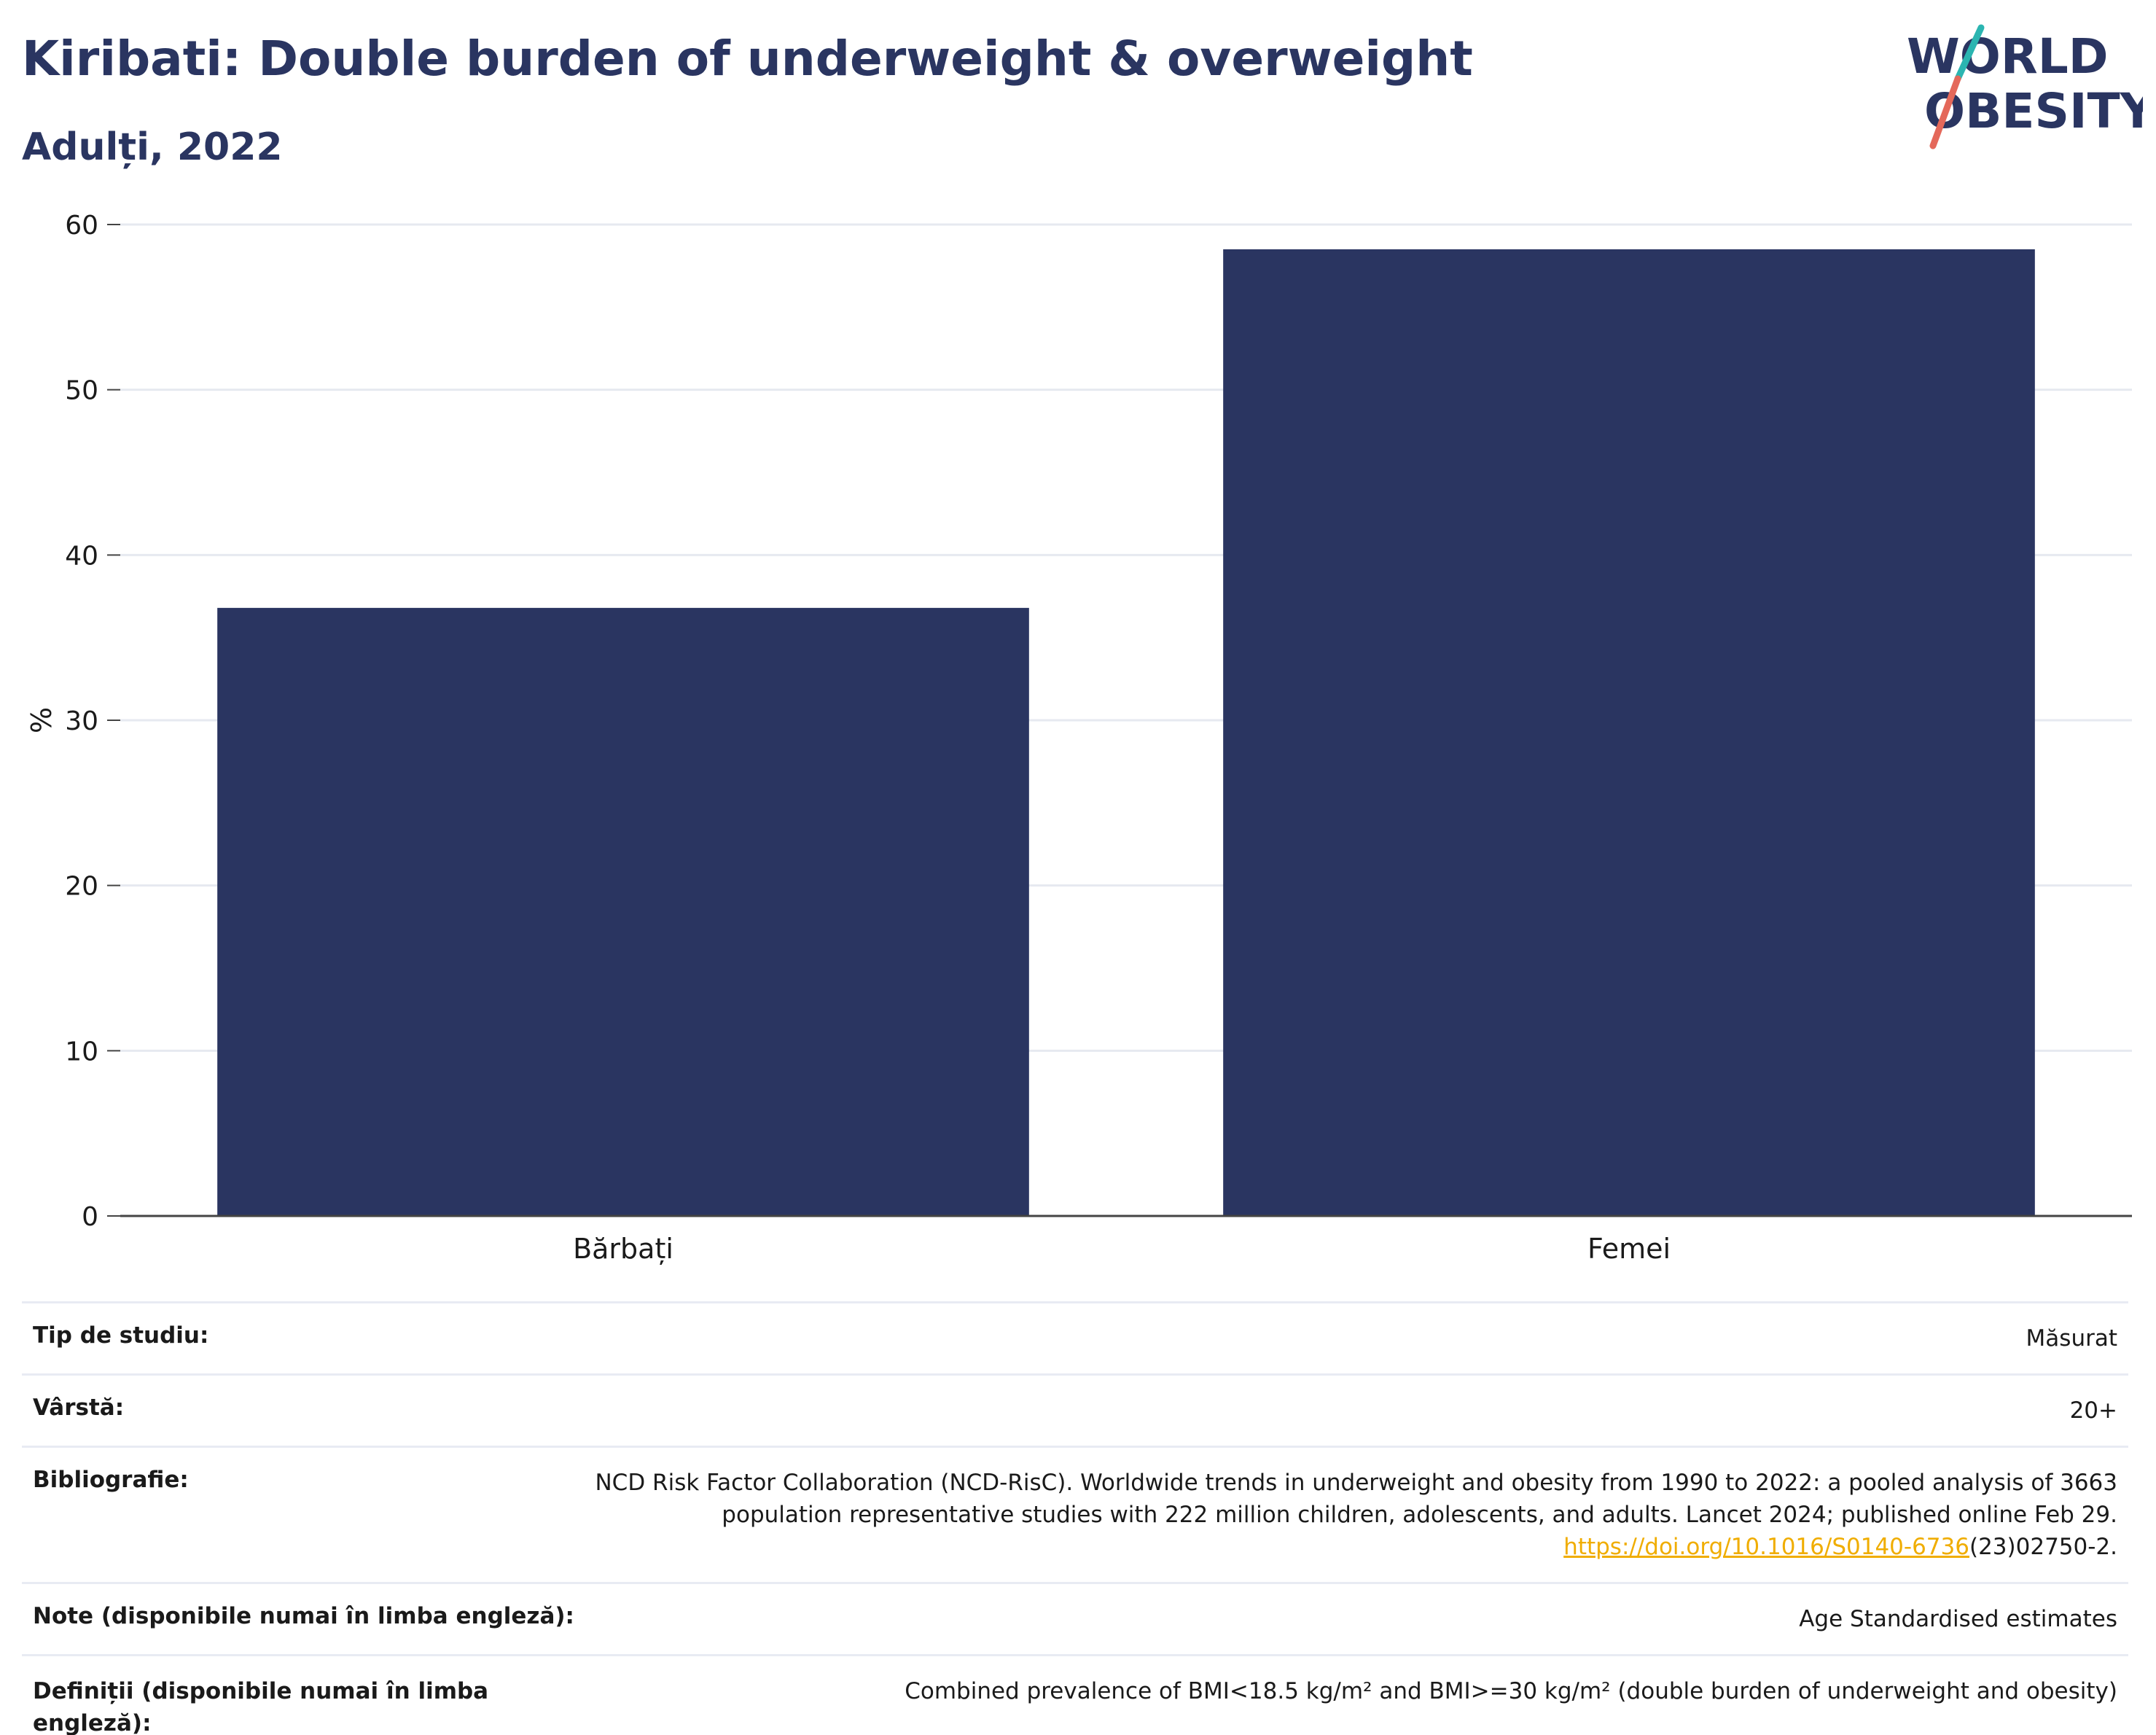 The width and height of the screenshot is (2156, 1735). I want to click on study-type-row: Tip de studiu: Măsurat, so click(1075, 1337).